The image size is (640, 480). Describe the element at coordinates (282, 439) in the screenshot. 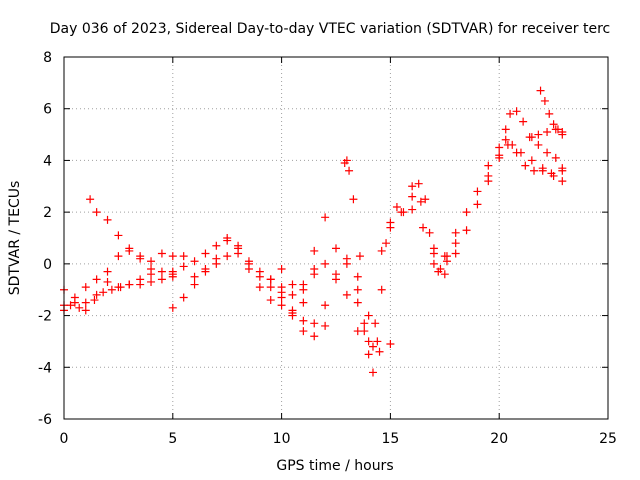

I see `x-tick-label: 10` at that location.